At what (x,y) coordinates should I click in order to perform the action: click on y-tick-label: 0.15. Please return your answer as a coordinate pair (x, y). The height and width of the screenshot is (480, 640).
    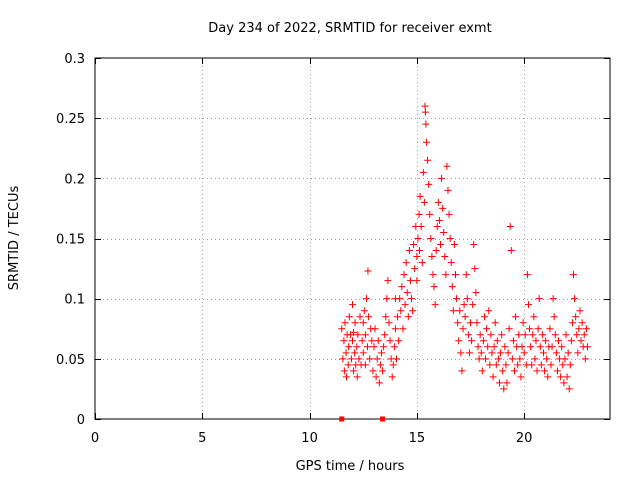
    Looking at the image, I should click on (70, 240).